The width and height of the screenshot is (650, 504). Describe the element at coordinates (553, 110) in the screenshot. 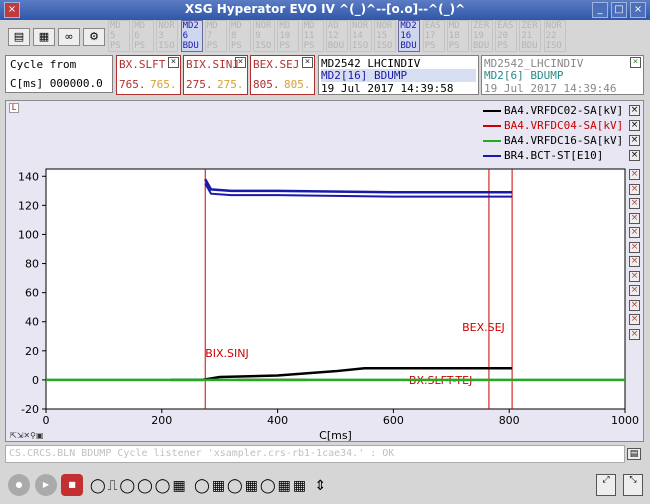

I see `legend-item: BA4.VRFDC02-SA[kV]` at that location.